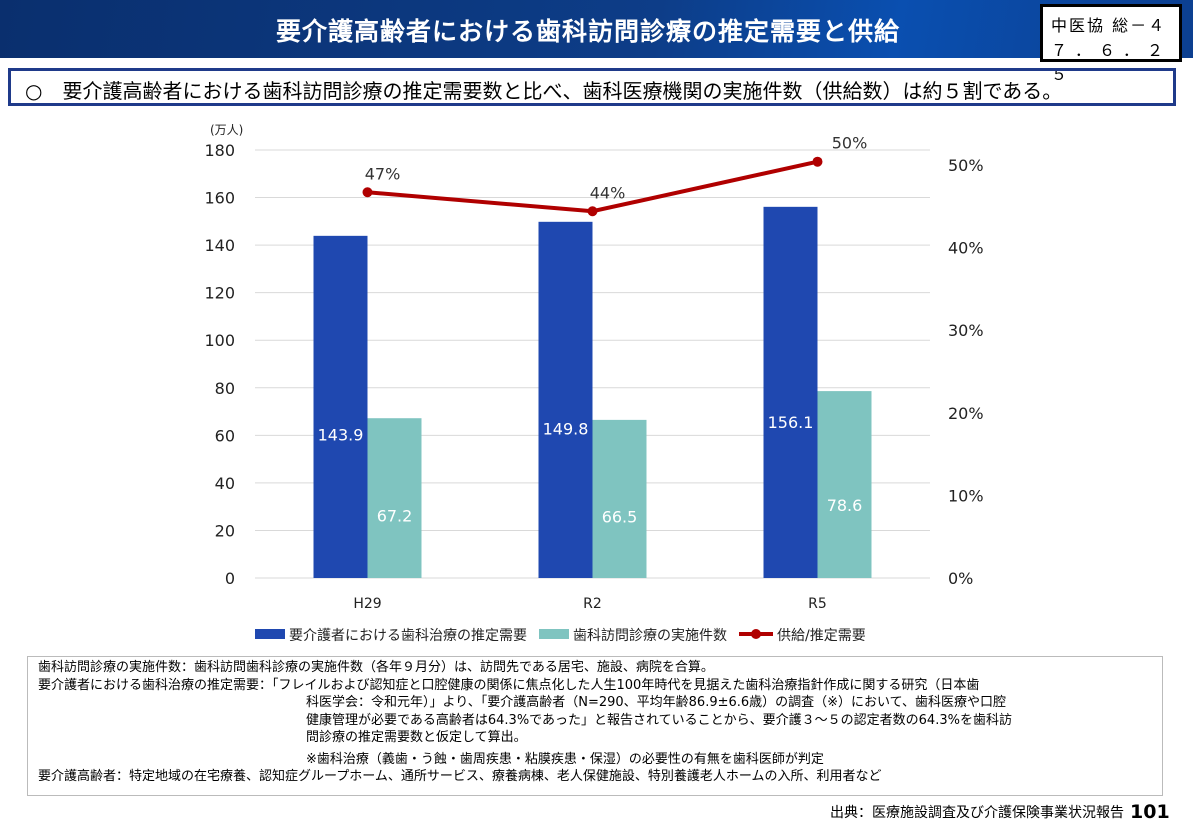 The height and width of the screenshot is (826, 1193). Describe the element at coordinates (966, 495) in the screenshot. I see `y2-tick-label: 10%` at that location.